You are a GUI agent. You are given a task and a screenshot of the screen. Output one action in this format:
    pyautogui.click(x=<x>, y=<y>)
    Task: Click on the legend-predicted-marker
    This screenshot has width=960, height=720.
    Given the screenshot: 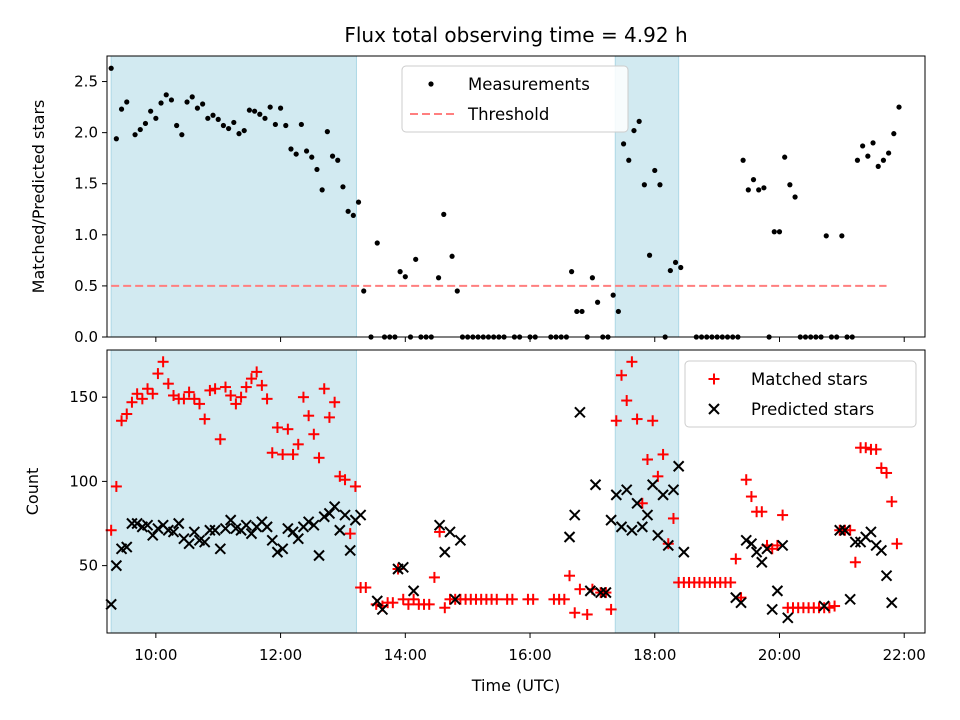 What is the action you would take?
    pyautogui.click(x=714, y=409)
    